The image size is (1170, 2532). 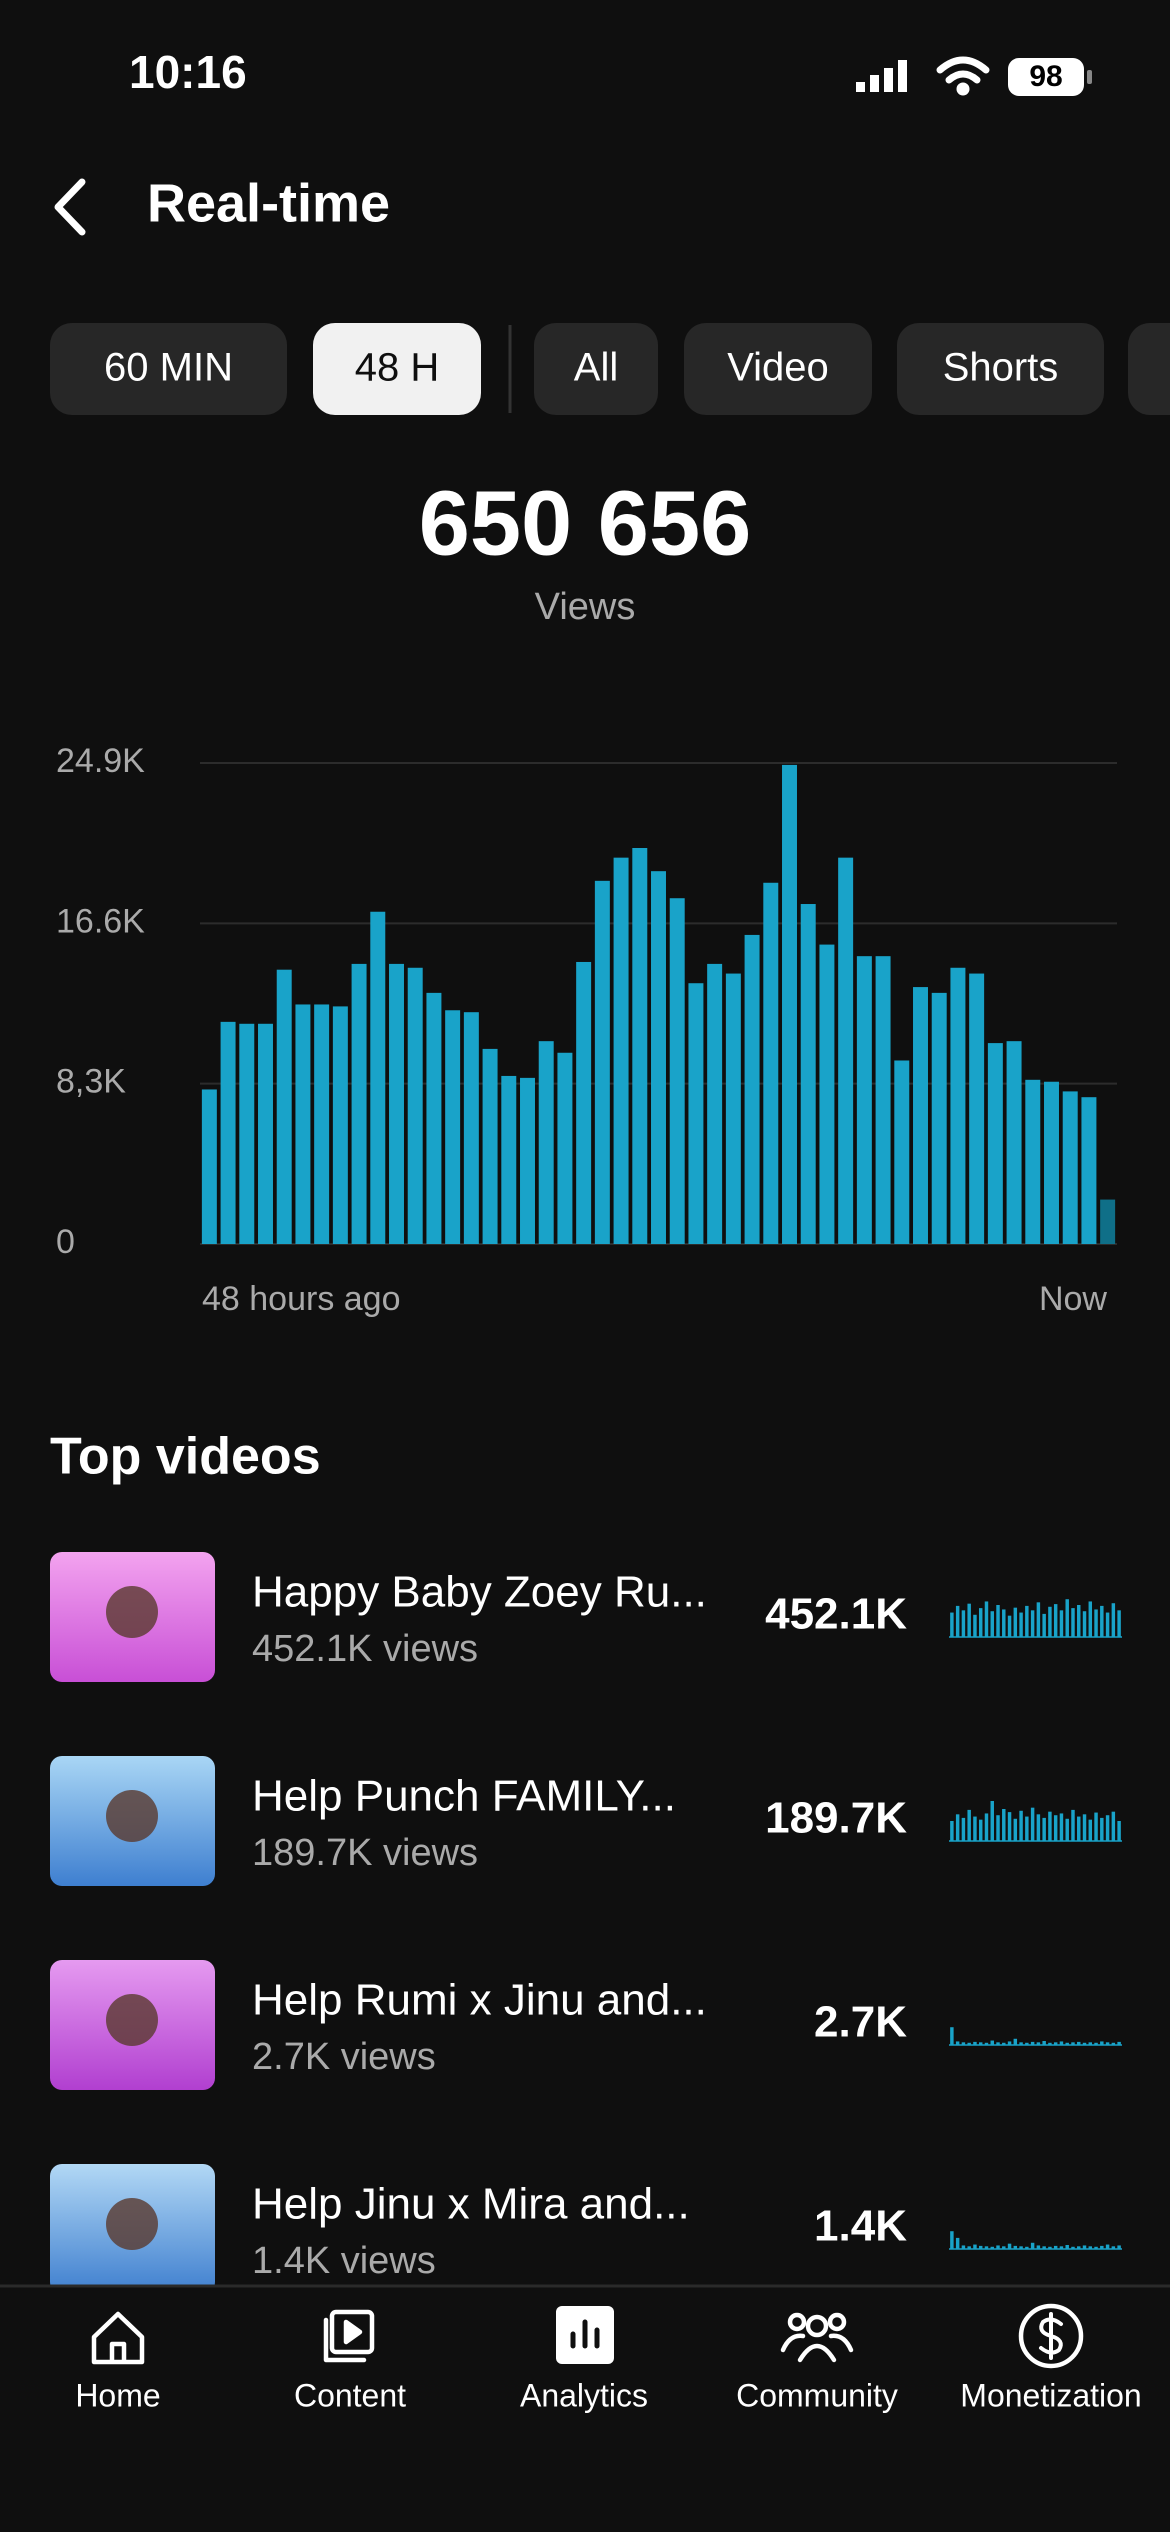 What do you see at coordinates (117, 2395) in the screenshot?
I see `nav-label: Home` at bounding box center [117, 2395].